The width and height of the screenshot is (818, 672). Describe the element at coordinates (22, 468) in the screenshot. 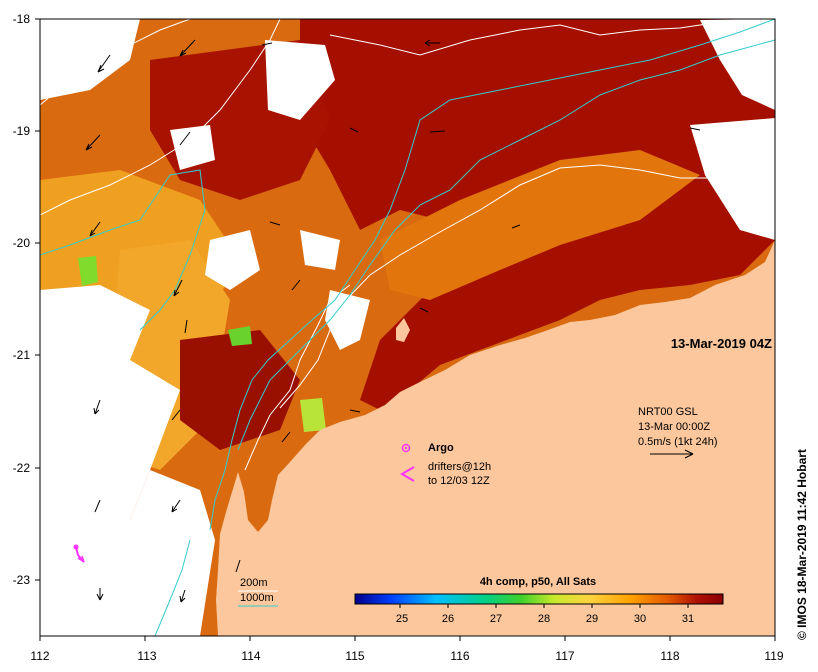

I see `lat-tick-label: -22` at that location.